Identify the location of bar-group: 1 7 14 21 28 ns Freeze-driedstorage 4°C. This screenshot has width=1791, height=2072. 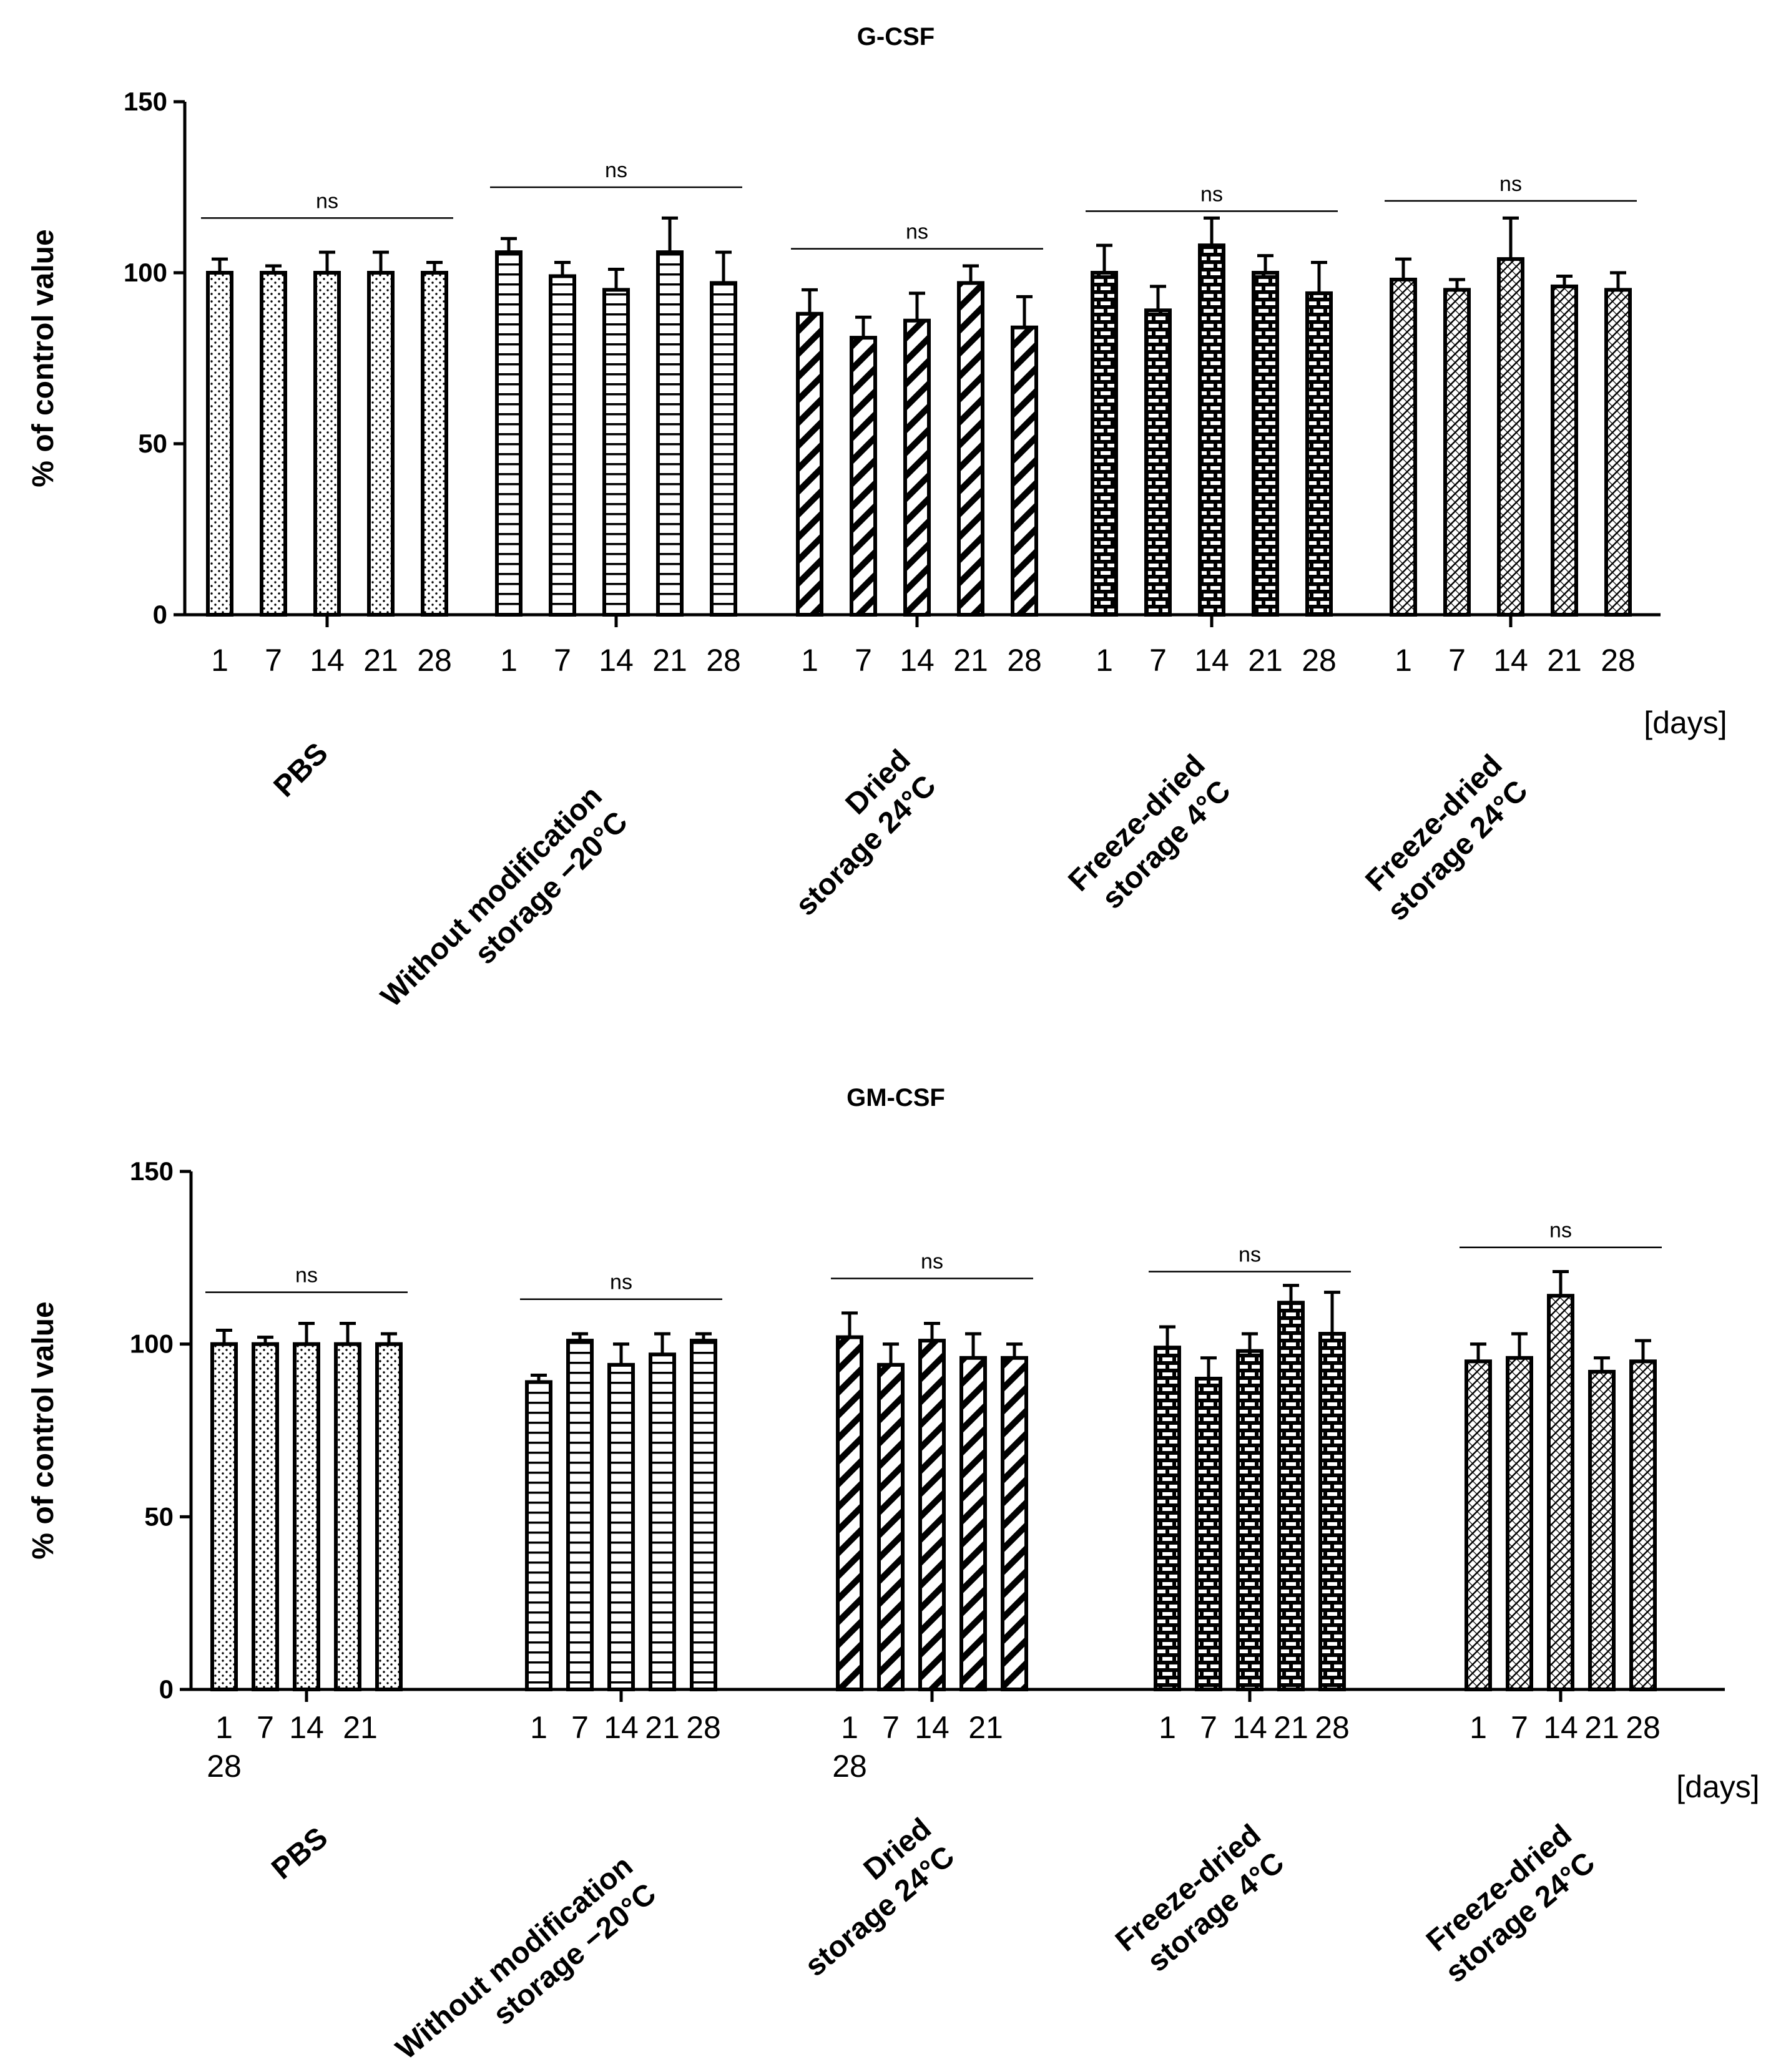
(1230, 1614).